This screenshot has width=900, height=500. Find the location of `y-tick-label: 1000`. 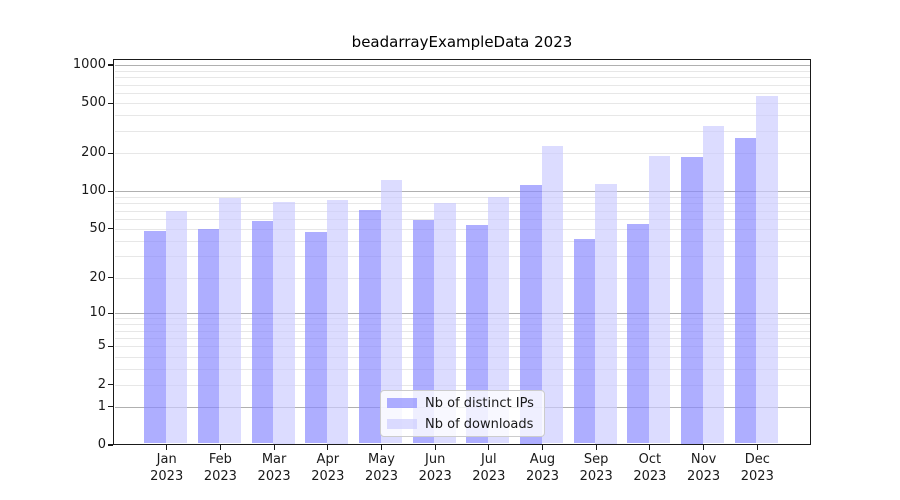

y-tick-label: 1000 is located at coordinates (89, 64).